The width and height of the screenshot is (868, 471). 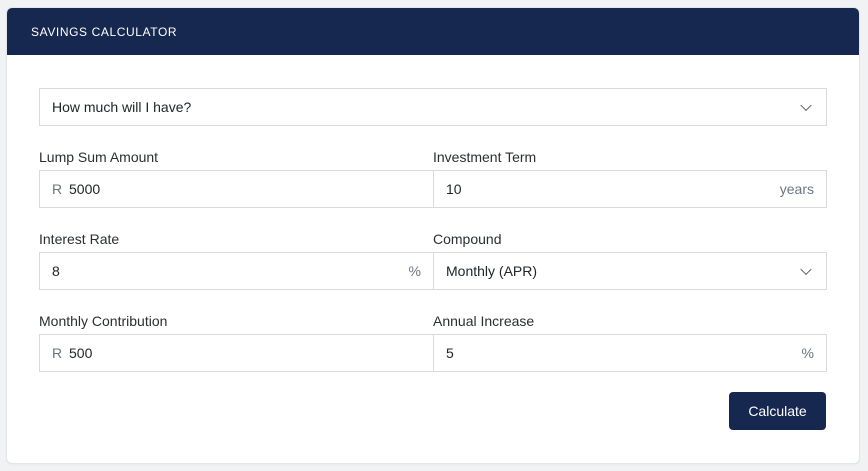 What do you see at coordinates (236, 353) in the screenshot?
I see `monthly-contribution-input: R 500` at bounding box center [236, 353].